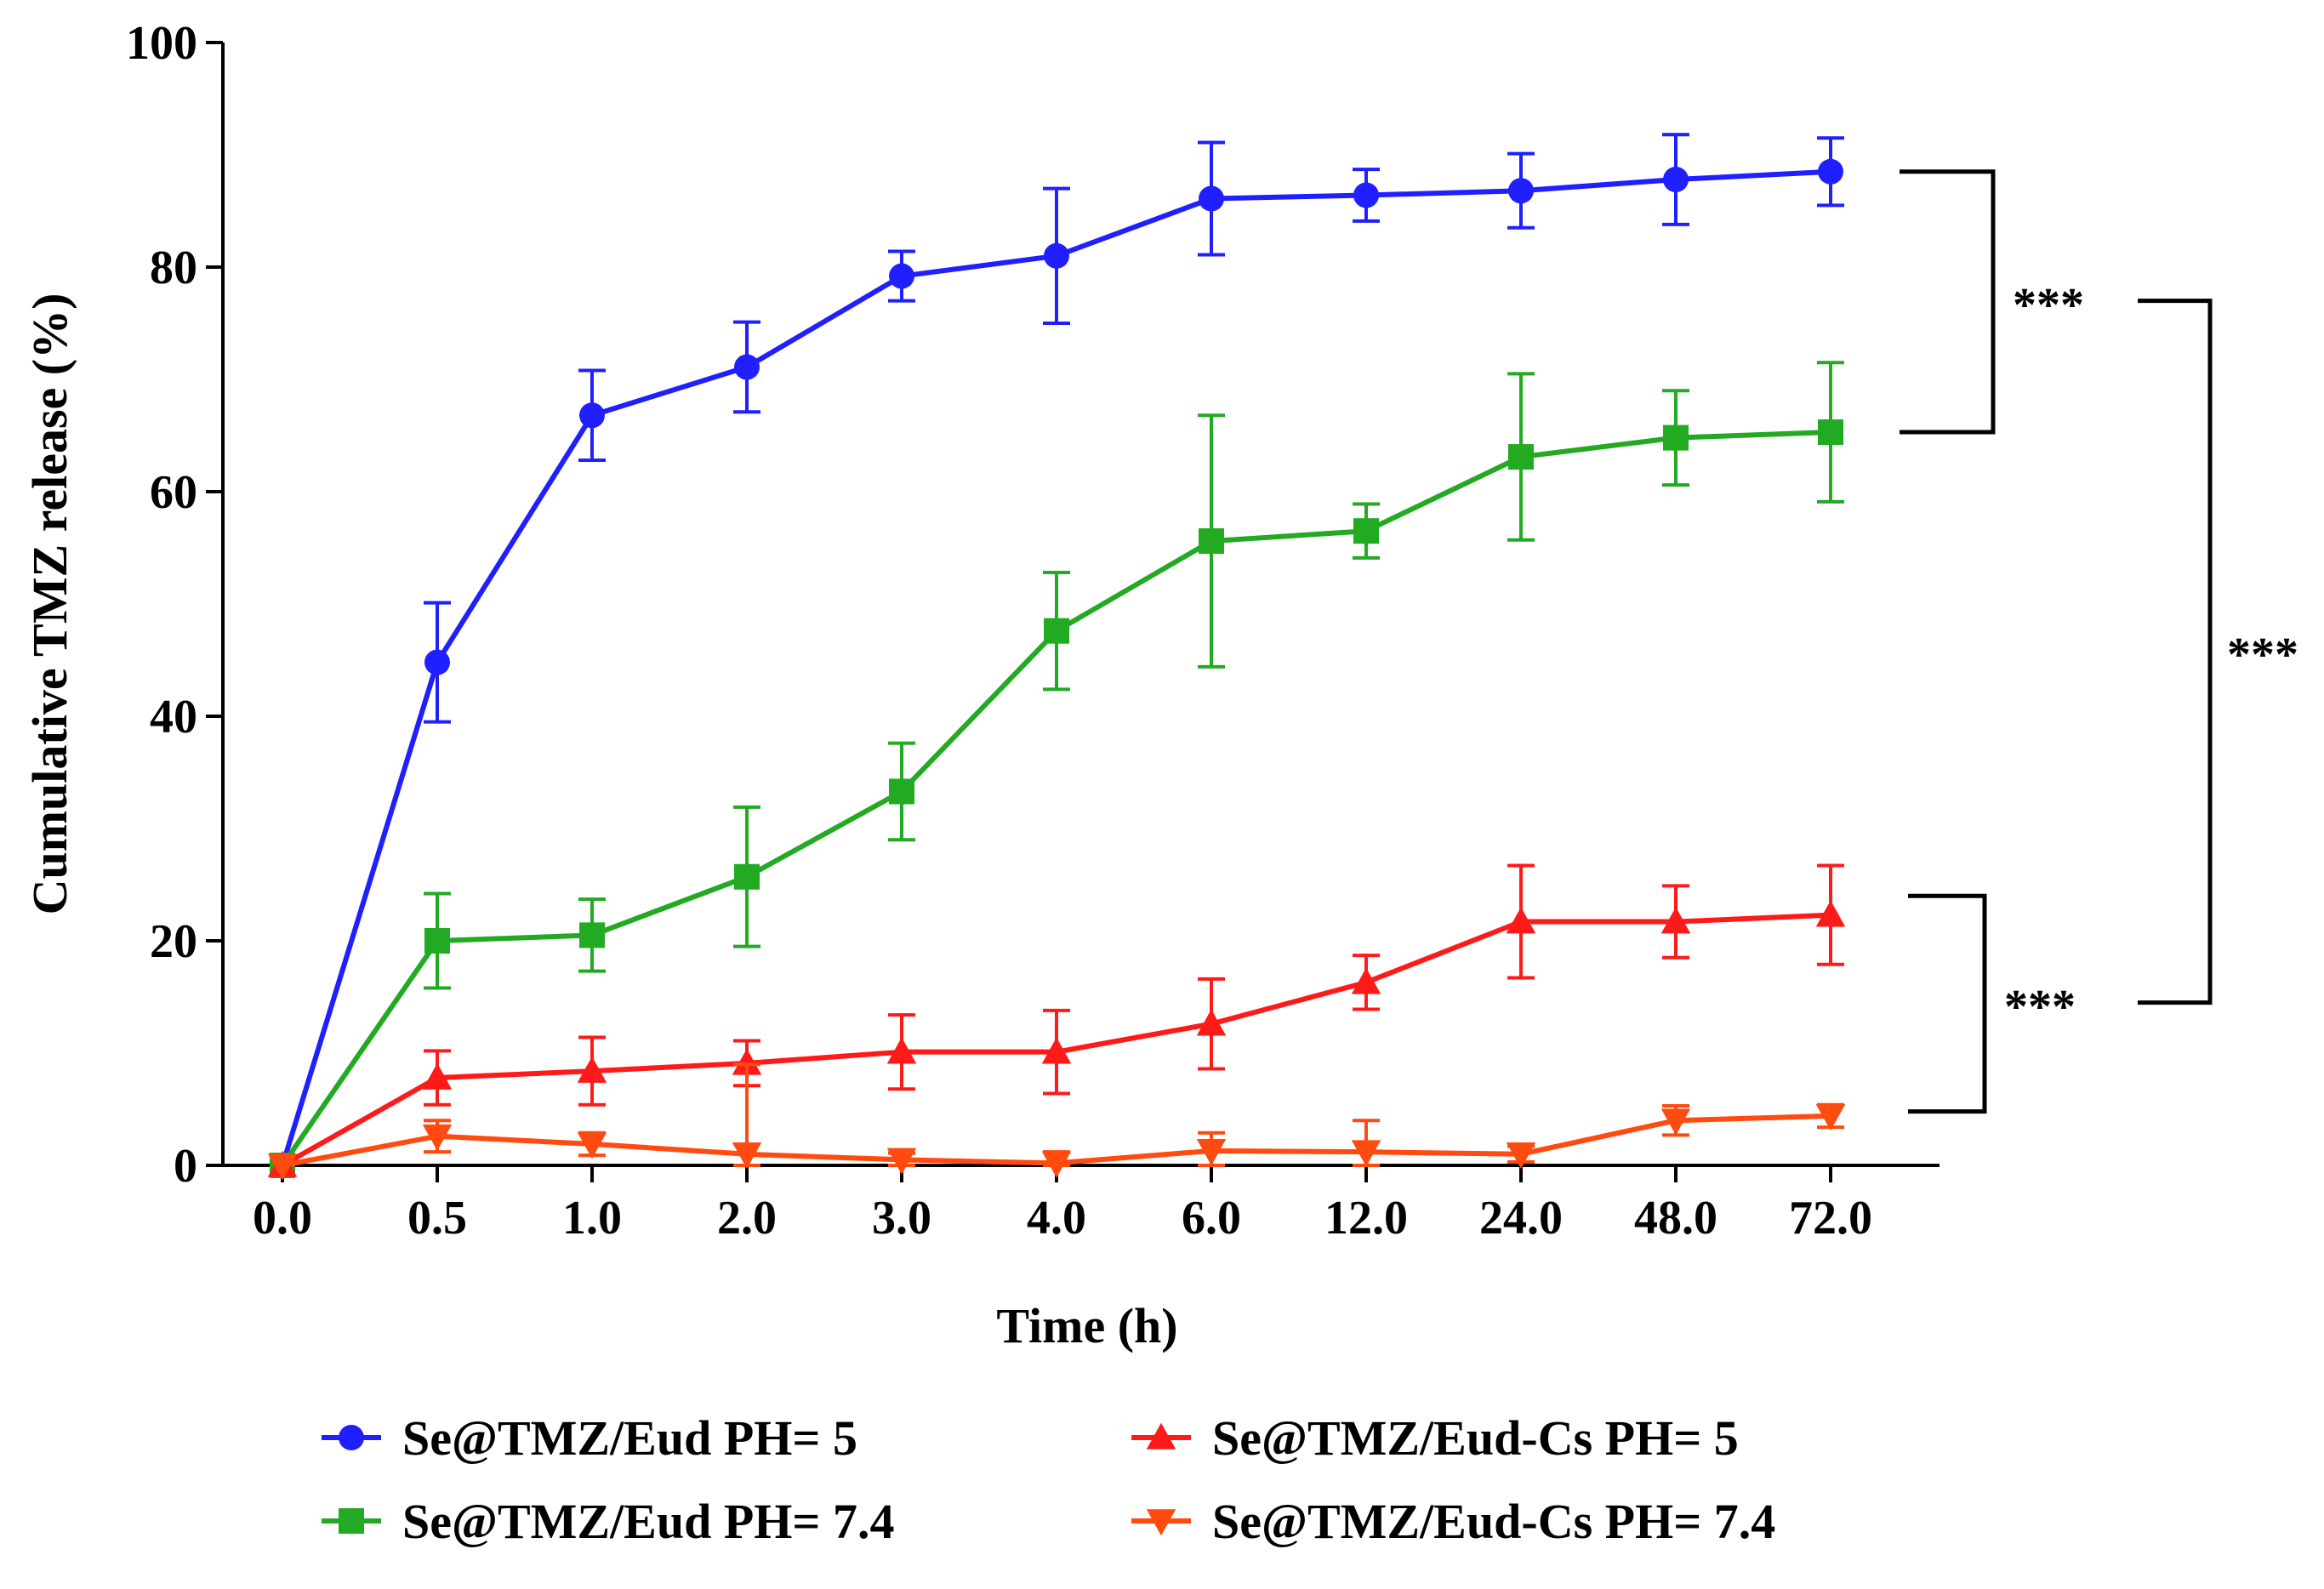  Describe the element at coordinates (185, 1166) in the screenshot. I see `y-tick-label: 0` at that location.